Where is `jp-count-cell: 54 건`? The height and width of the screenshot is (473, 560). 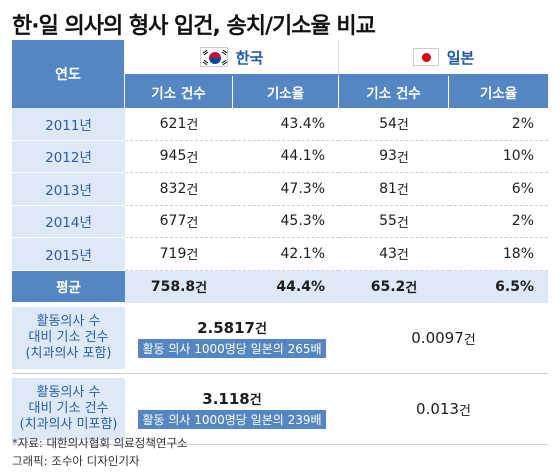
jp-count-cell: 54 건 is located at coordinates (394, 124).